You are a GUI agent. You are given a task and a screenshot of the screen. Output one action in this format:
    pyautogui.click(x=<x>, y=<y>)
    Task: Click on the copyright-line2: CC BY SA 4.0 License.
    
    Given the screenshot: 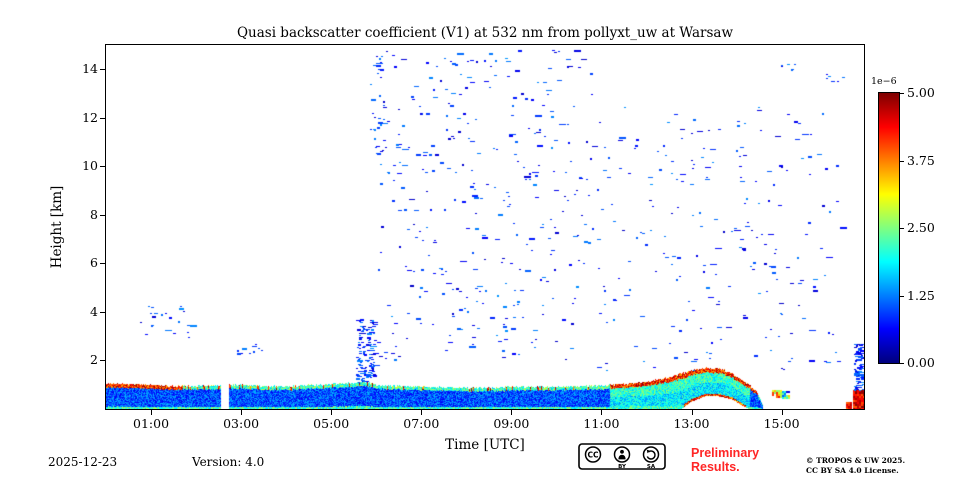 What is the action you would take?
    pyautogui.click(x=852, y=470)
    